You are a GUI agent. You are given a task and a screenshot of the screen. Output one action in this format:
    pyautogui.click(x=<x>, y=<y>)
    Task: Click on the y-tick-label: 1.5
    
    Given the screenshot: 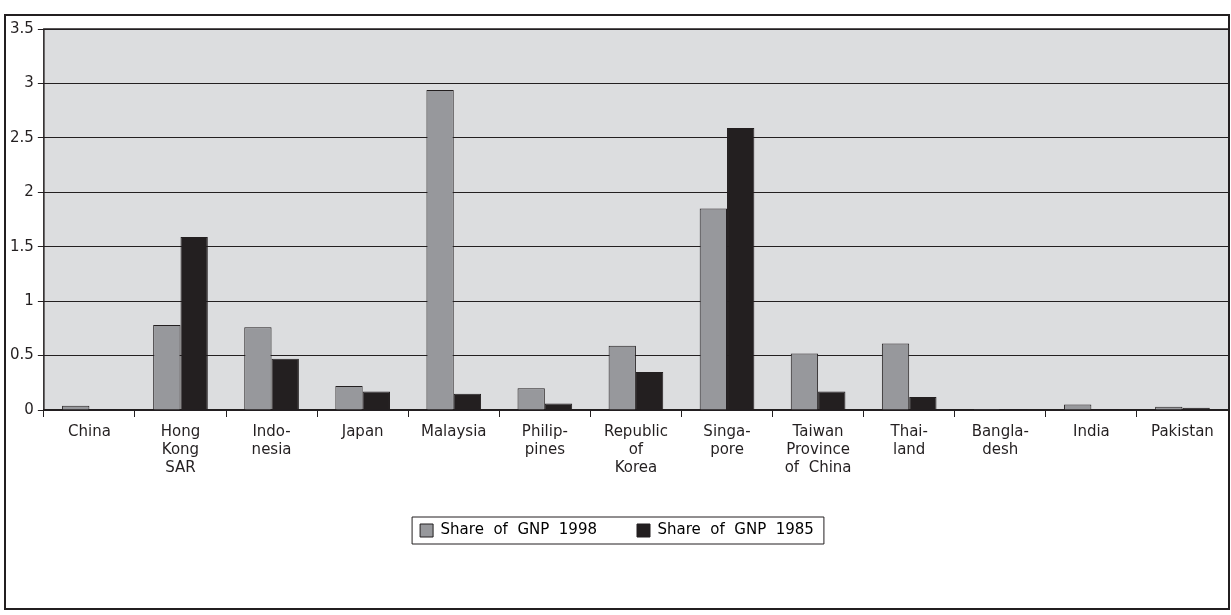 What is the action you would take?
    pyautogui.click(x=22, y=245)
    